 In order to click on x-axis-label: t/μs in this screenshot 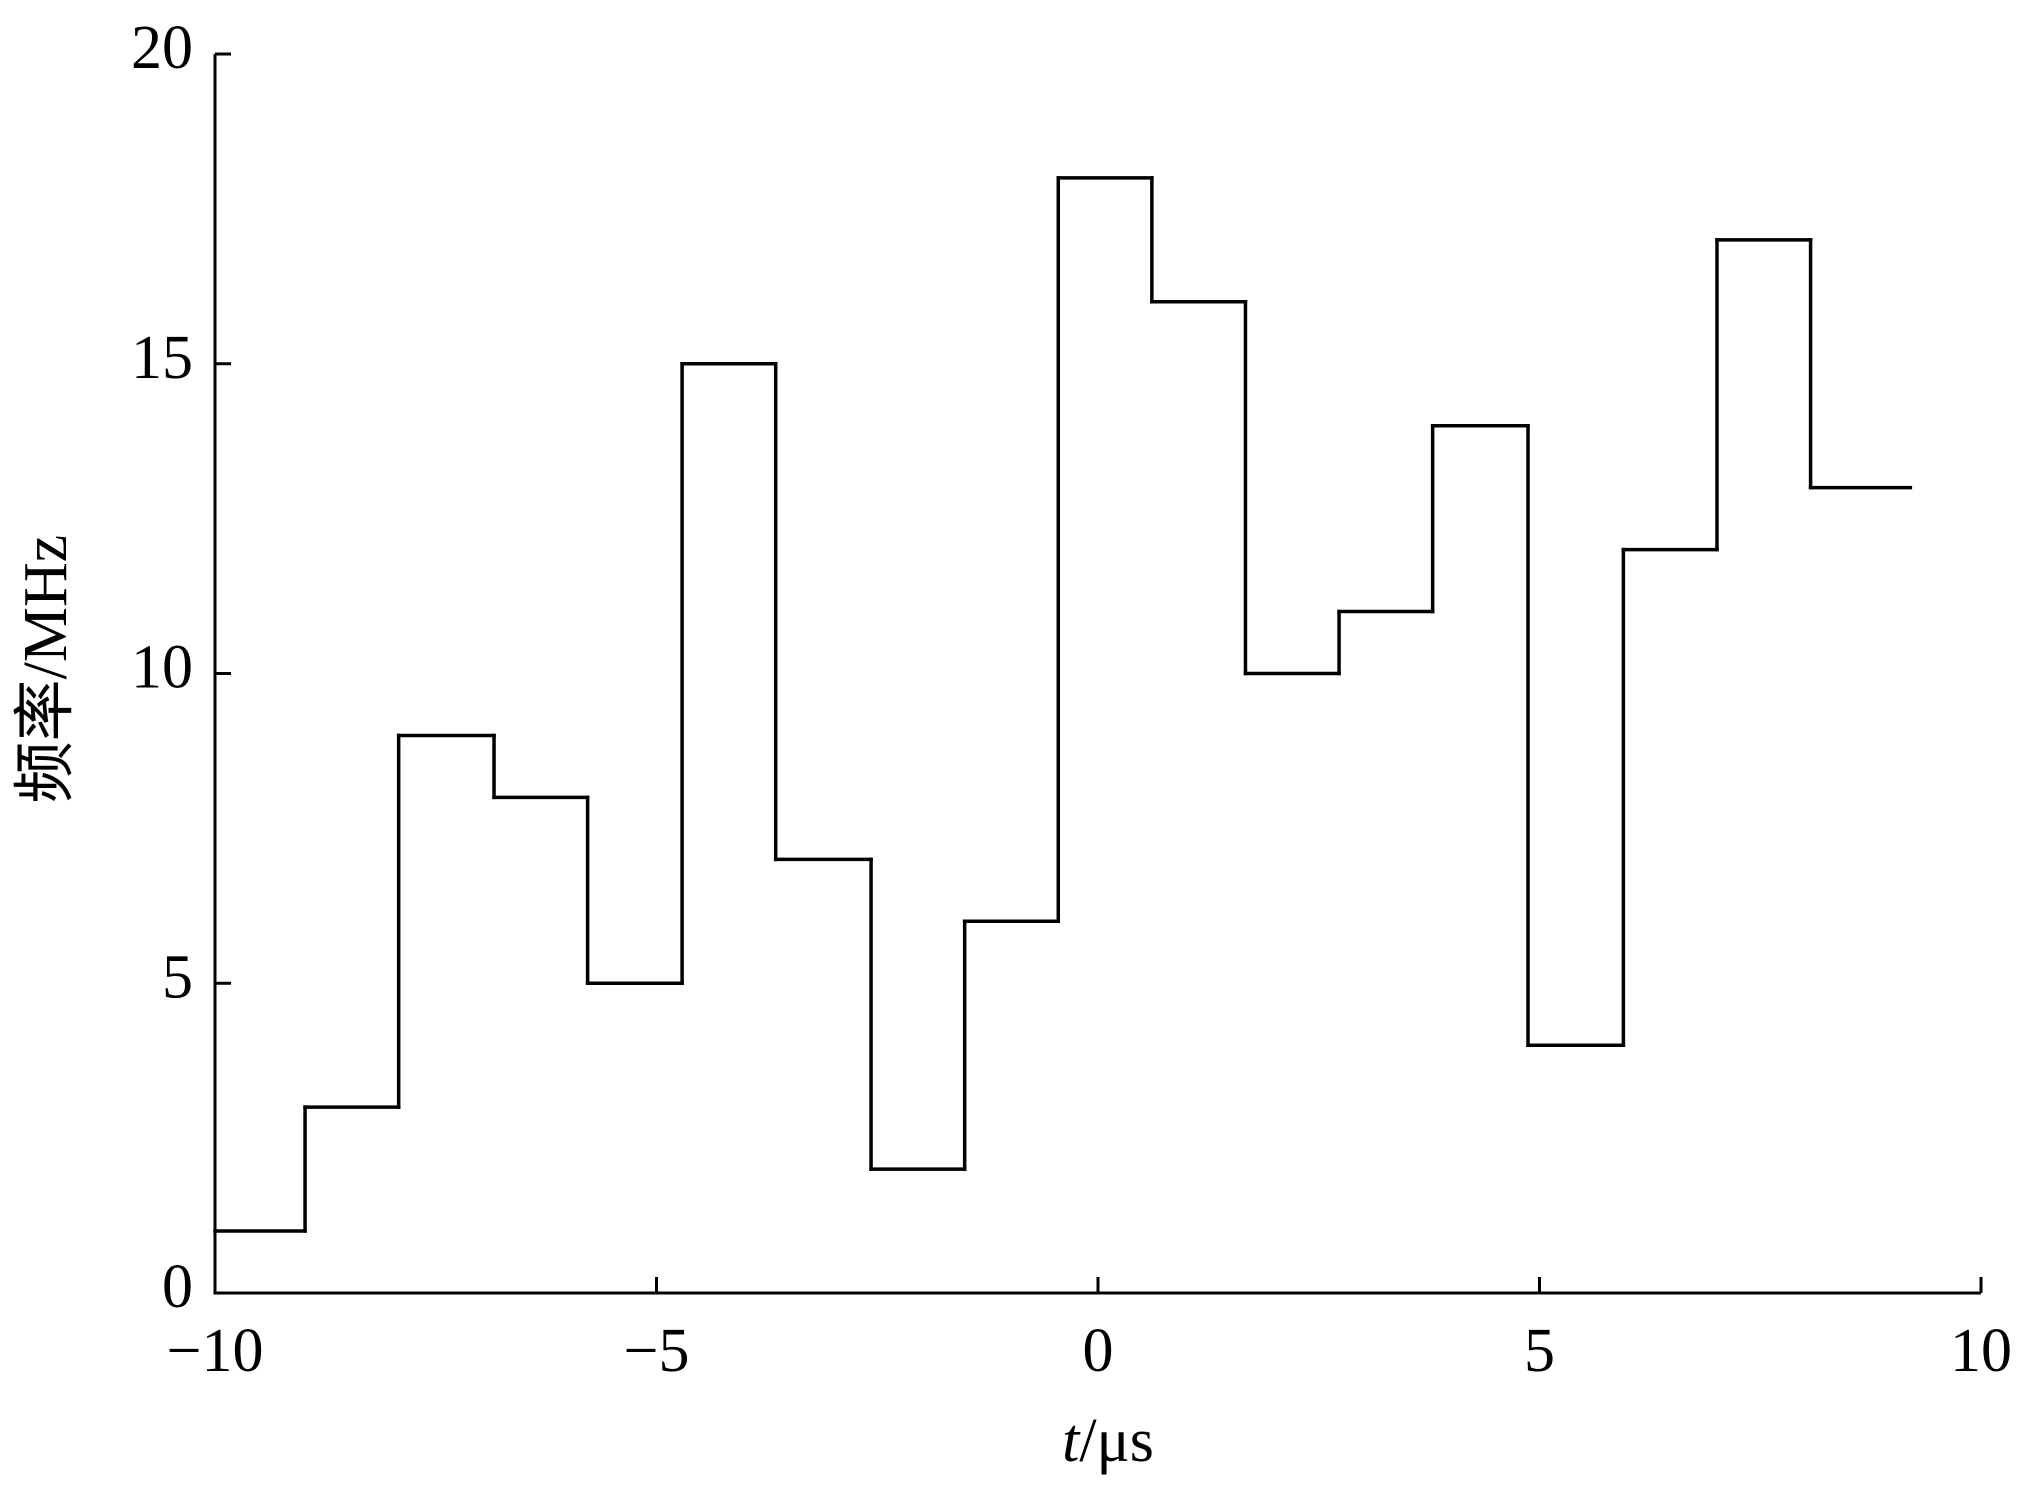, I will do `click(1108, 1441)`.